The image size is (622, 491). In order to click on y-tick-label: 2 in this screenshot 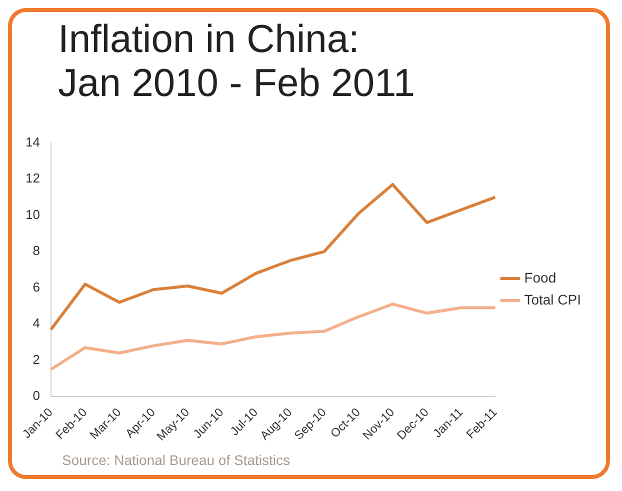, I will do `click(36, 359)`.